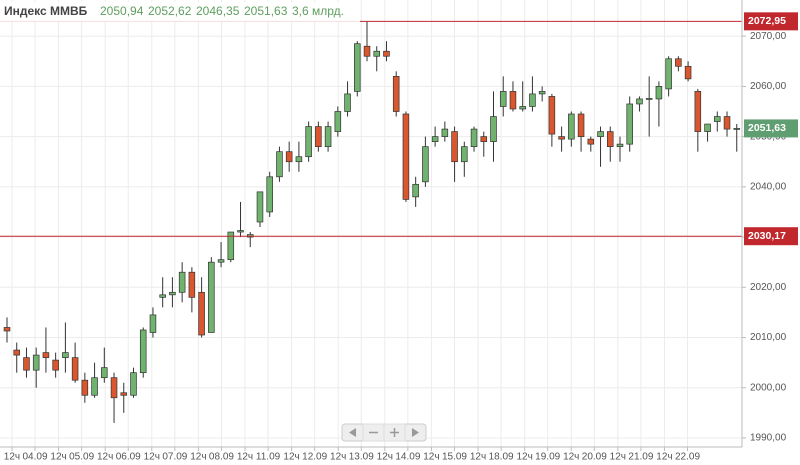  Describe the element at coordinates (122, 11) in the screenshot. I see `header-open: 2050,94` at that location.